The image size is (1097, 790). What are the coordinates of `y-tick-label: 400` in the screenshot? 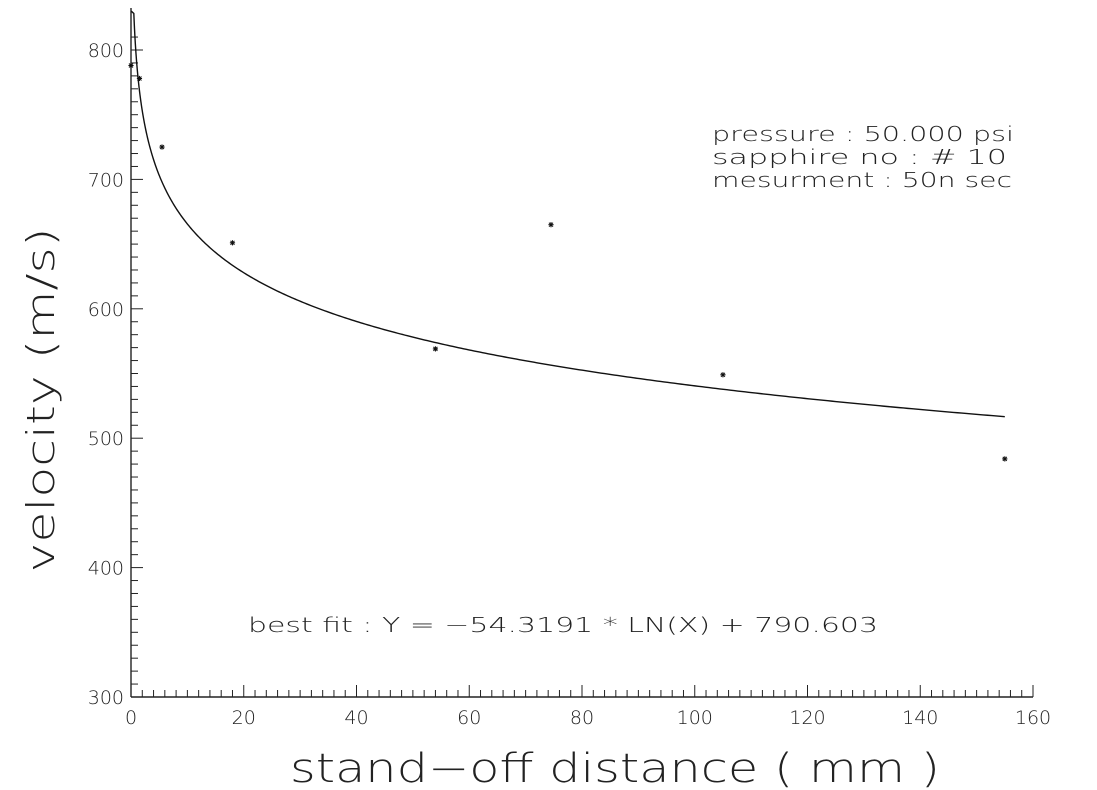 It's located at (106, 569).